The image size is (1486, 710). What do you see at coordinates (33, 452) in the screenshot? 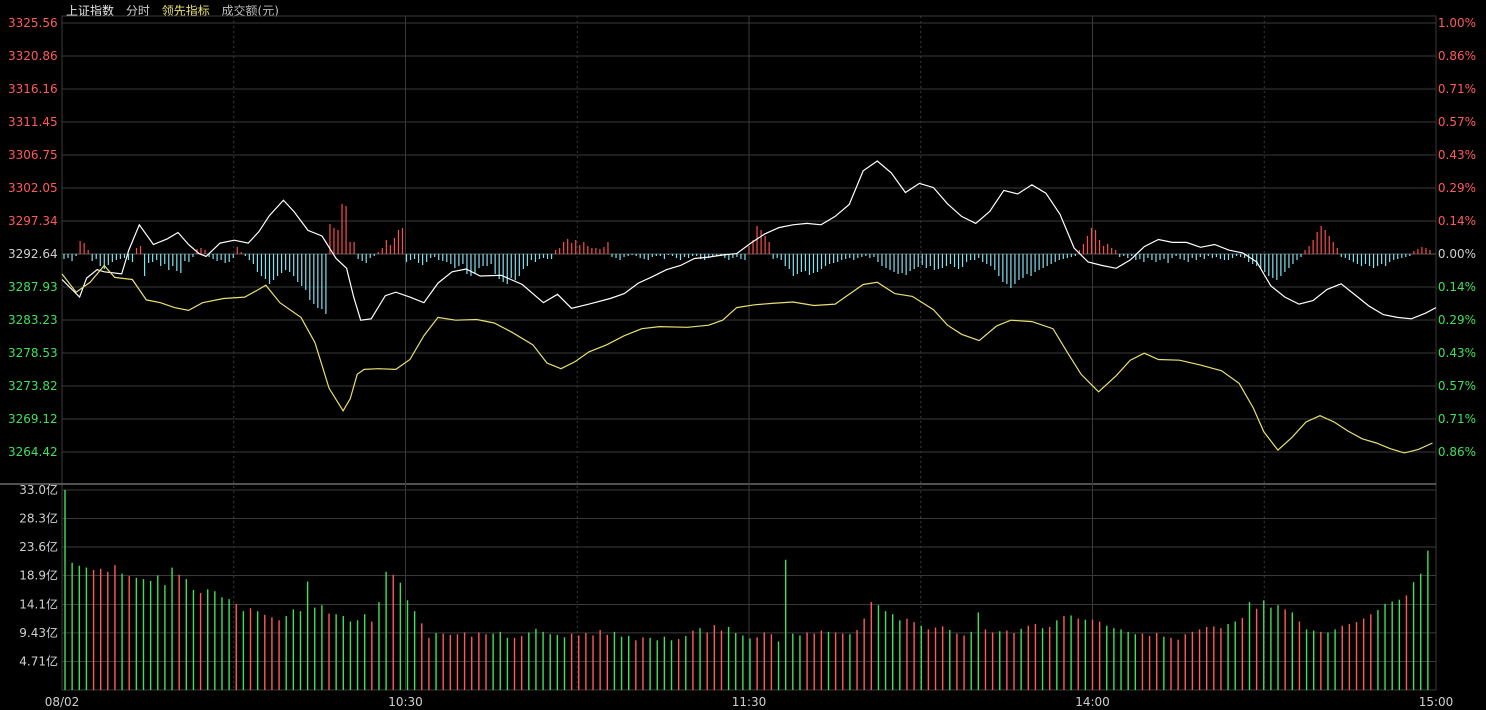
I see `price-tick-label: 3264.42` at bounding box center [33, 452].